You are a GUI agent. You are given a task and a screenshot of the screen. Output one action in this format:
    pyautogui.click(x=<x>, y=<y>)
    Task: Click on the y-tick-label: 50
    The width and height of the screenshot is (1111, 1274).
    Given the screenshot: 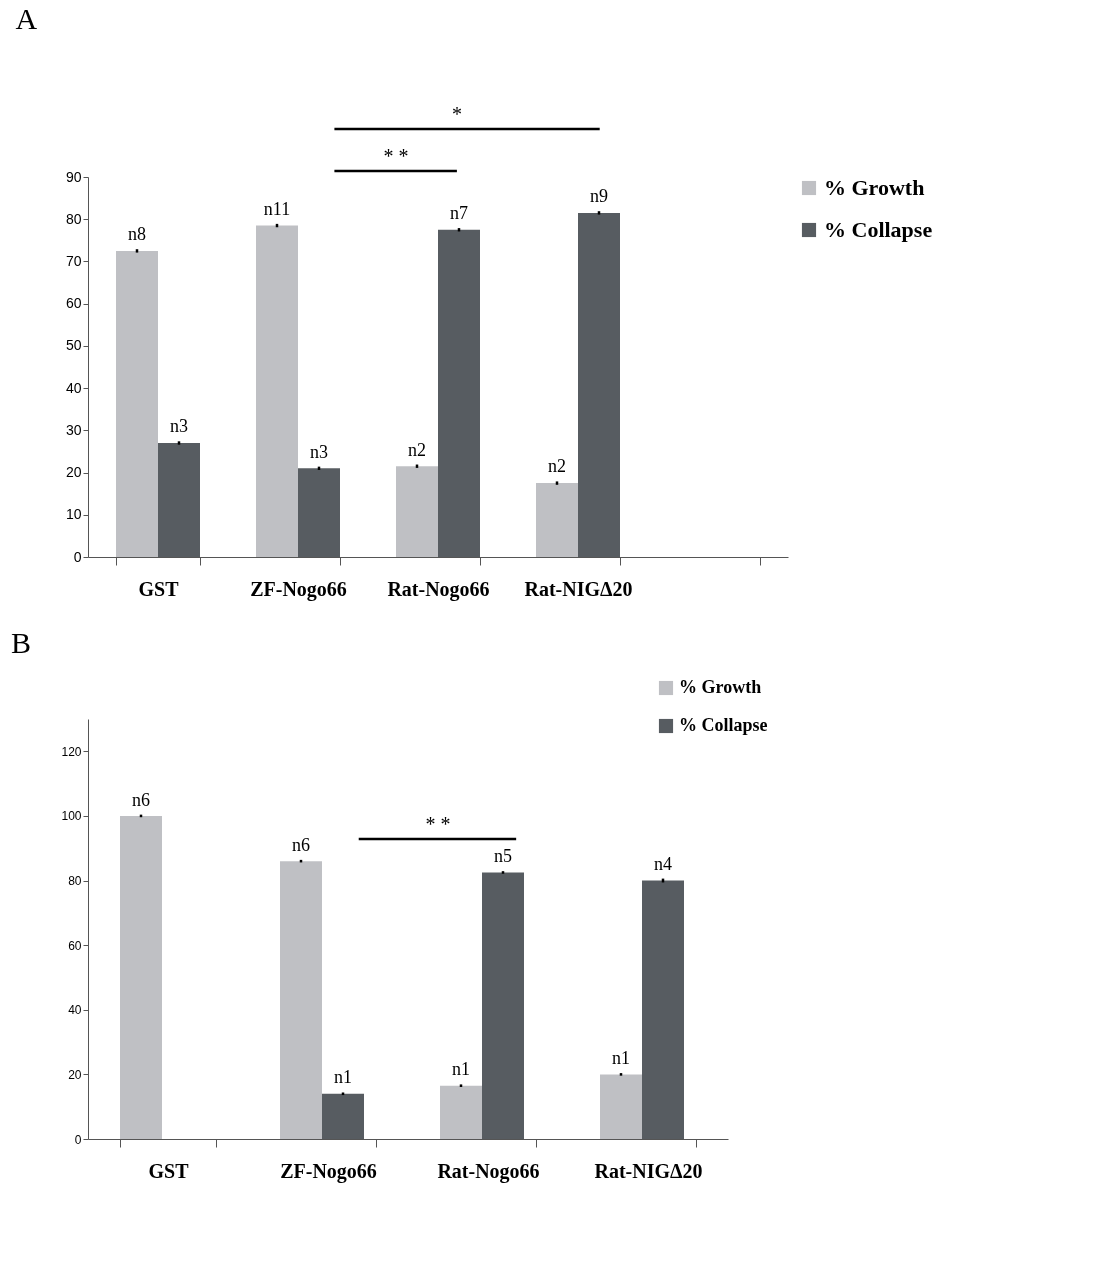 What is the action you would take?
    pyautogui.click(x=73, y=345)
    